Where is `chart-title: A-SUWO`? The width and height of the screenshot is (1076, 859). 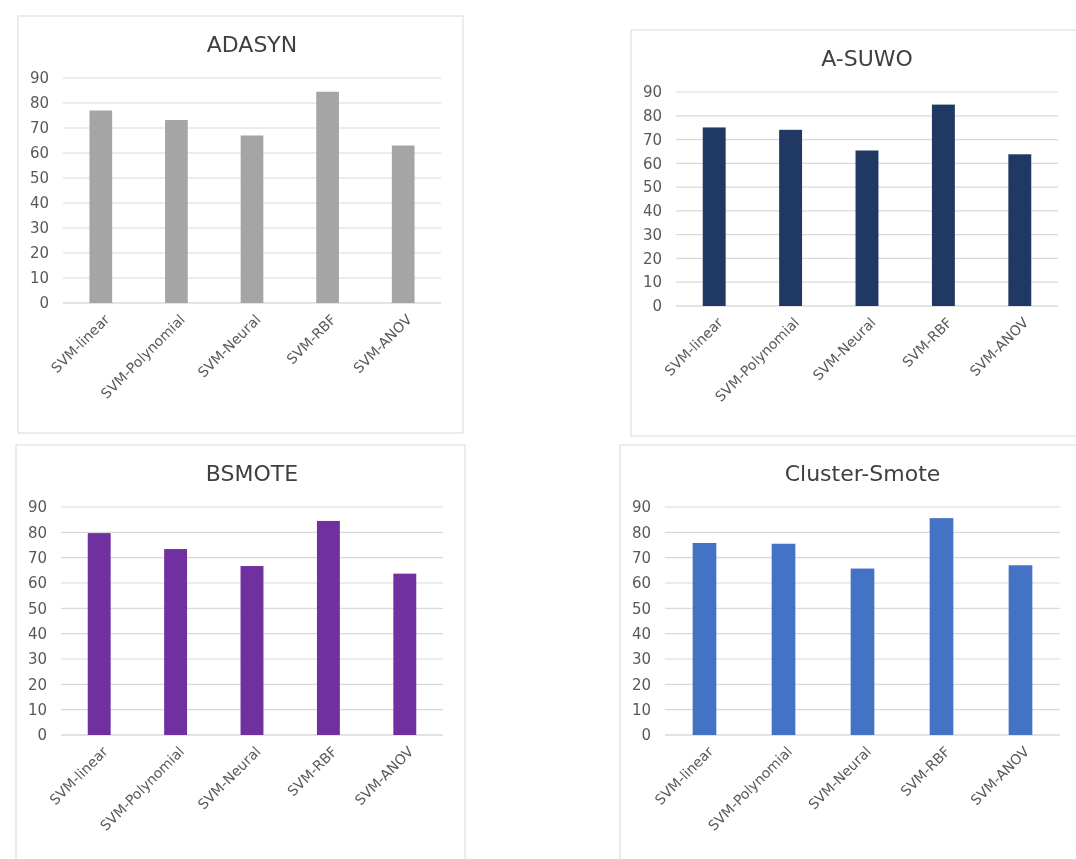 chart-title: A-SUWO is located at coordinates (867, 58).